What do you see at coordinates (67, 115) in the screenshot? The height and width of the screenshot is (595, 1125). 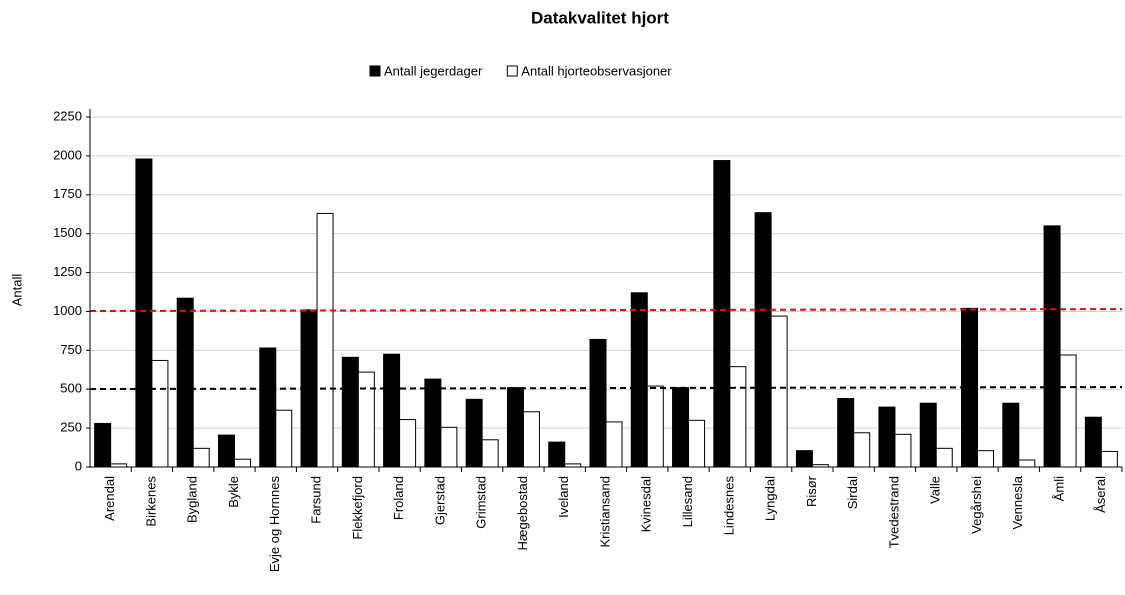 I see `y-tick-label: 2250` at bounding box center [67, 115].